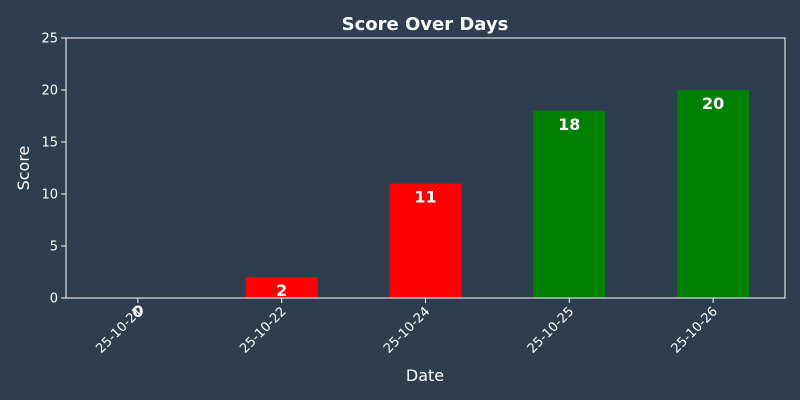 The image size is (800, 400). What do you see at coordinates (569, 124) in the screenshot?
I see `bar-value-label: 18` at bounding box center [569, 124].